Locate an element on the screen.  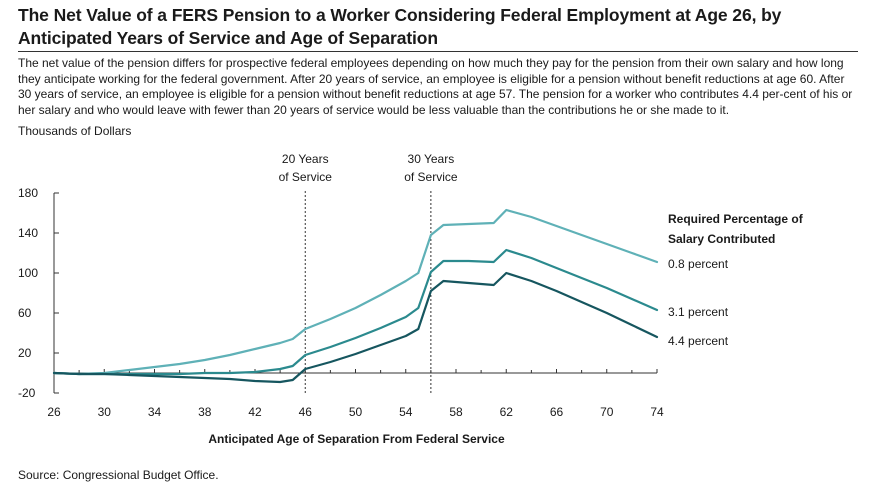
x-tick-label: 38 is located at coordinates (205, 412).